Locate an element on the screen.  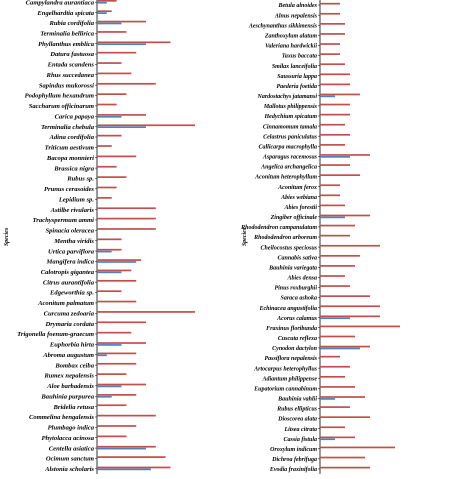
bar-blue-calotropis-gigantea is located at coordinates (109, 272).